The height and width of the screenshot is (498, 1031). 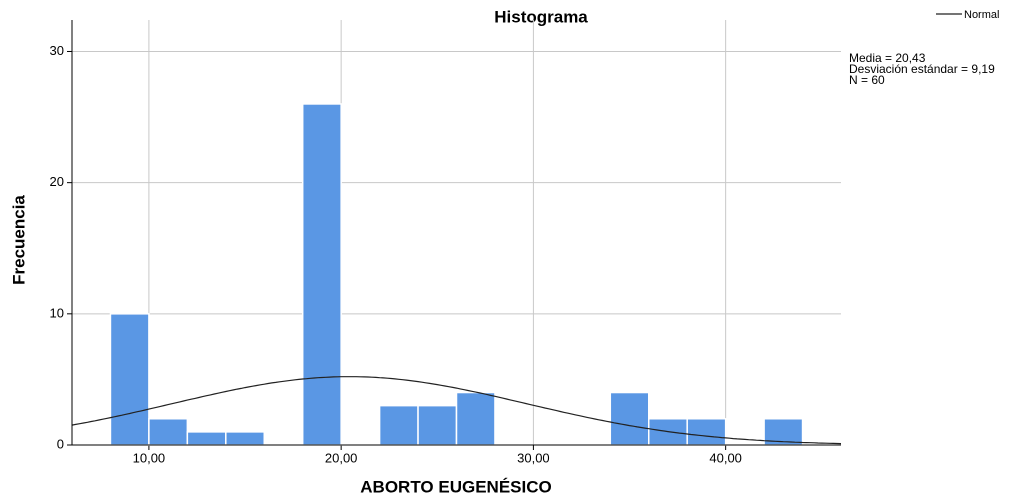 I want to click on chart-title: Histograma, so click(x=541, y=16).